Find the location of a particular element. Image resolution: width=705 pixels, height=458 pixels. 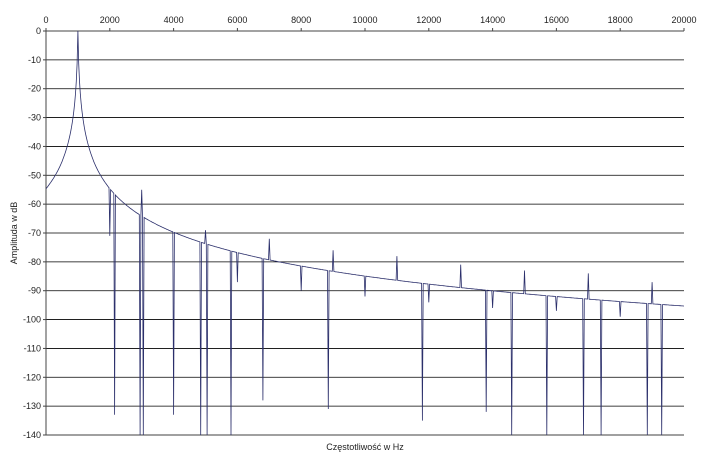

x-tick-label: 12000 is located at coordinates (428, 20).